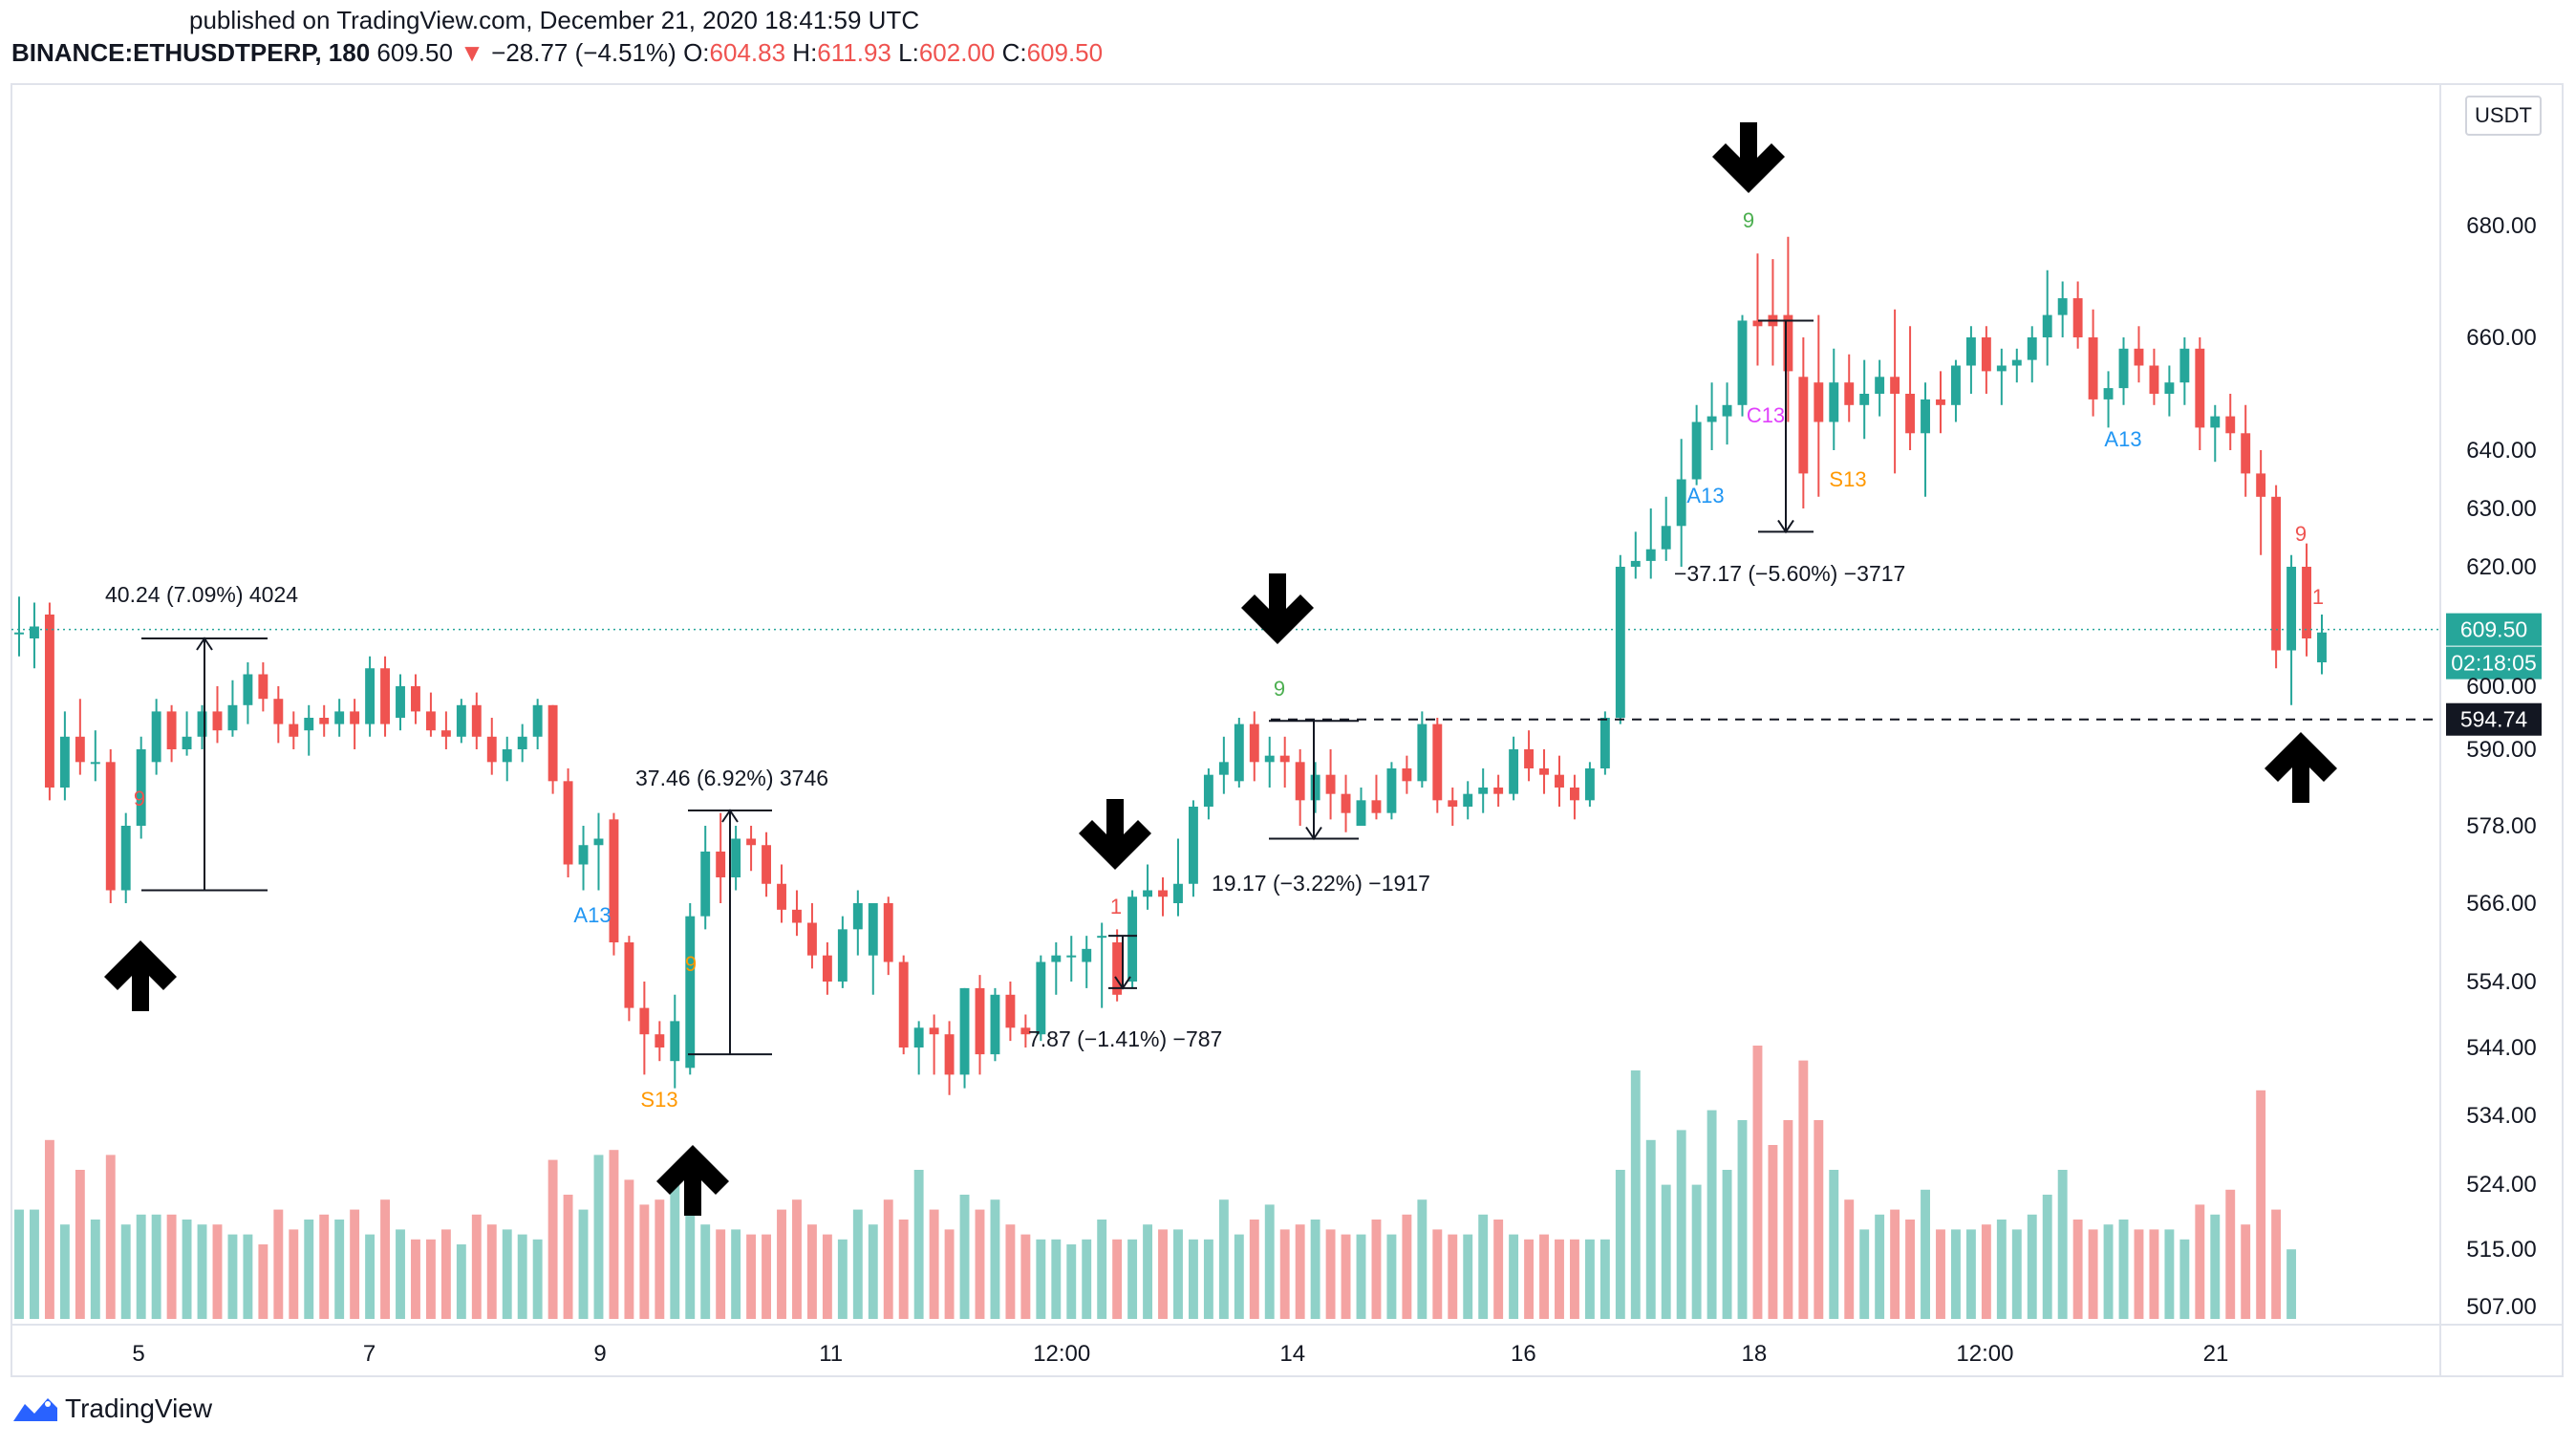  I want to click on time-tick-label: 16, so click(1523, 1354).